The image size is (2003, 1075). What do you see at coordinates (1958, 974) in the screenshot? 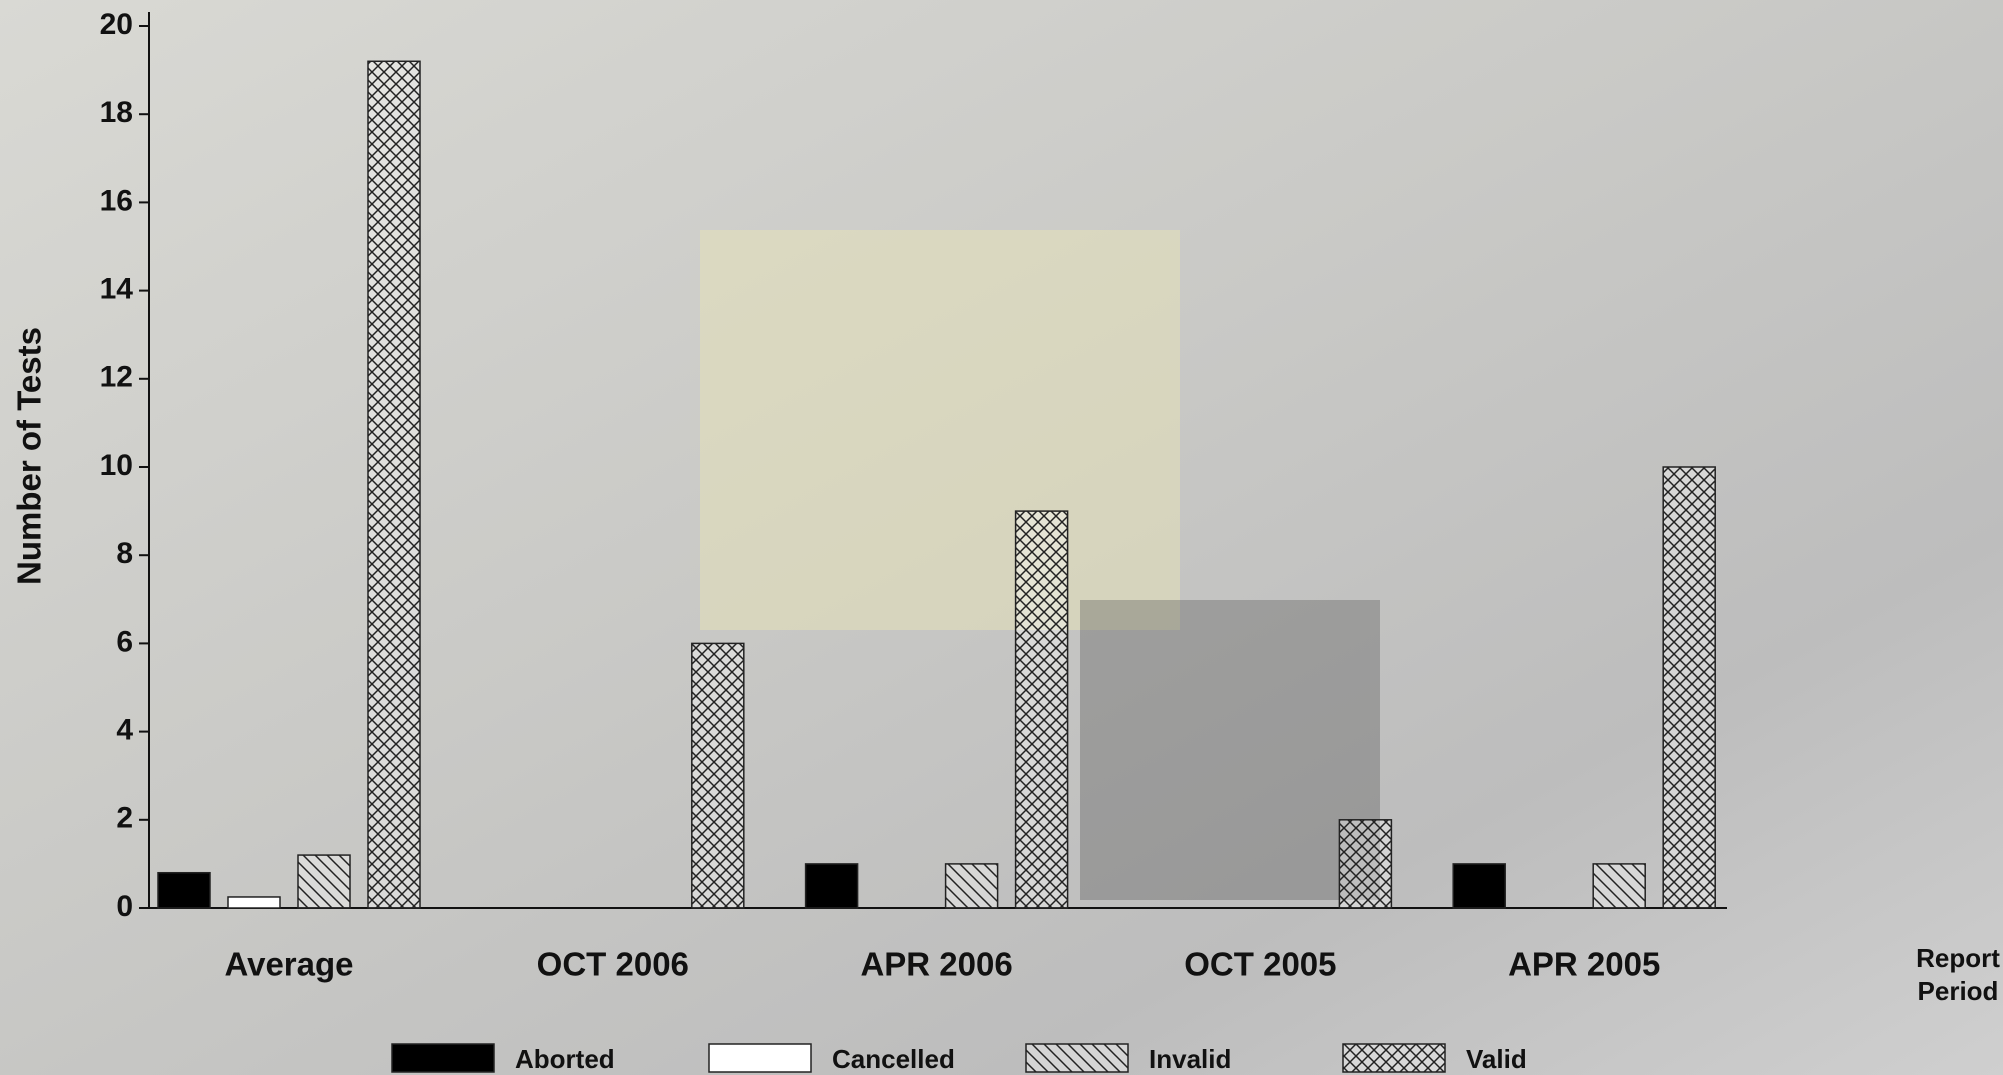
I see `x-axis-label: Report Period` at bounding box center [1958, 974].